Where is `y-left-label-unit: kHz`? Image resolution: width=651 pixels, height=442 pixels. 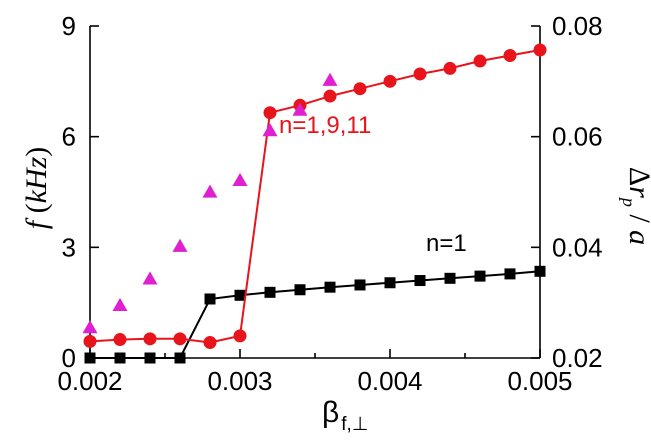
y-left-label-unit: kHz is located at coordinates (36, 179).